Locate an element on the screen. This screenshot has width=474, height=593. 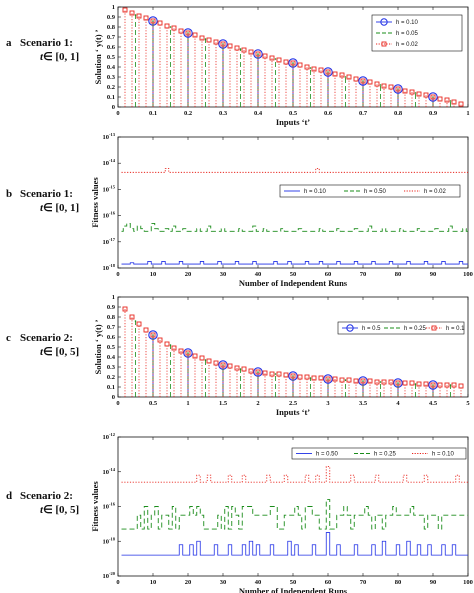
legend-label: h = 0.1 is located at coordinates (455, 329).